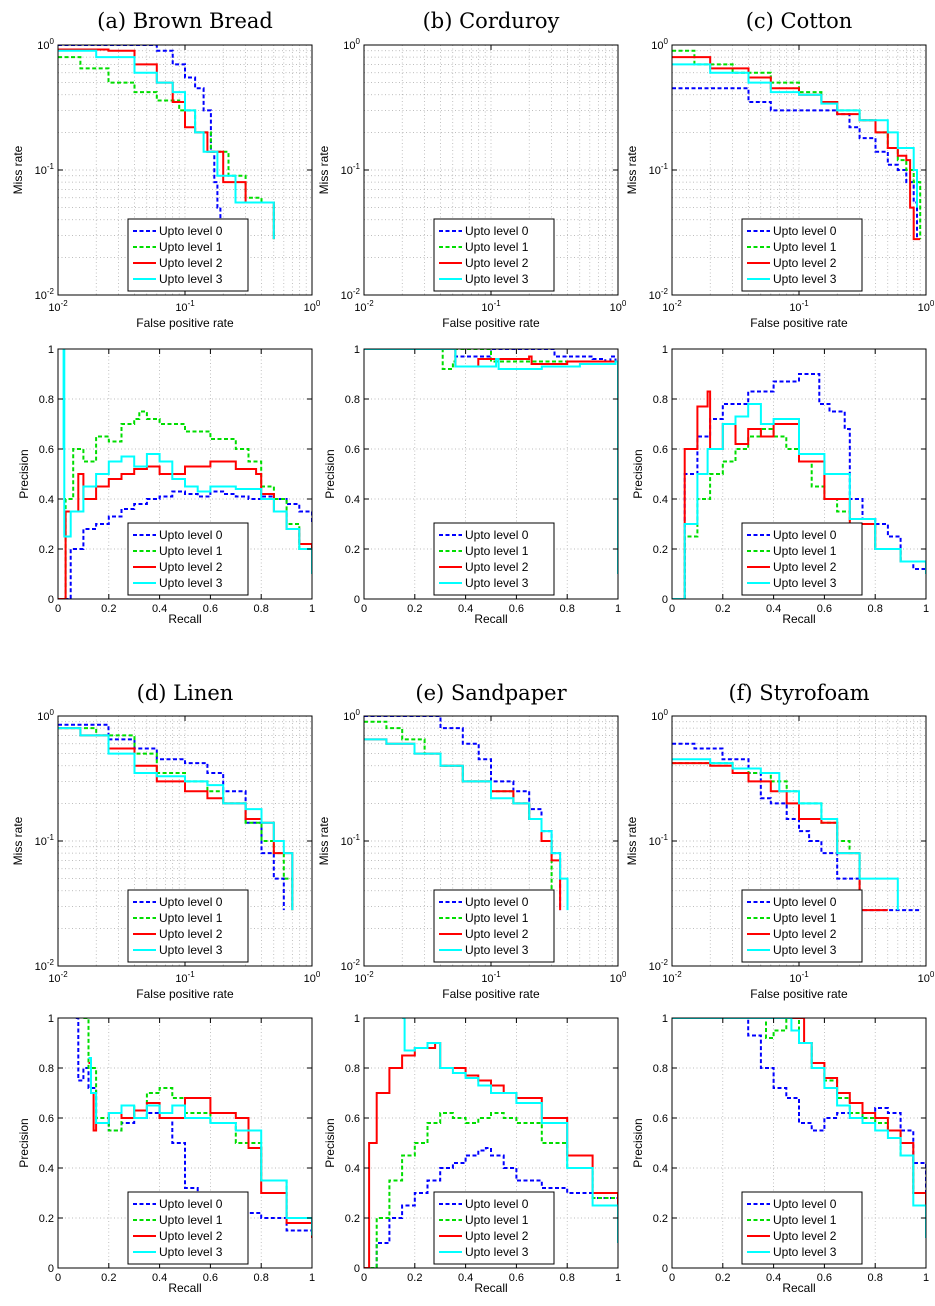 The width and height of the screenshot is (935, 1306). Describe the element at coordinates (659, 44) in the screenshot. I see `y-tick-label: 10⁰` at that location.